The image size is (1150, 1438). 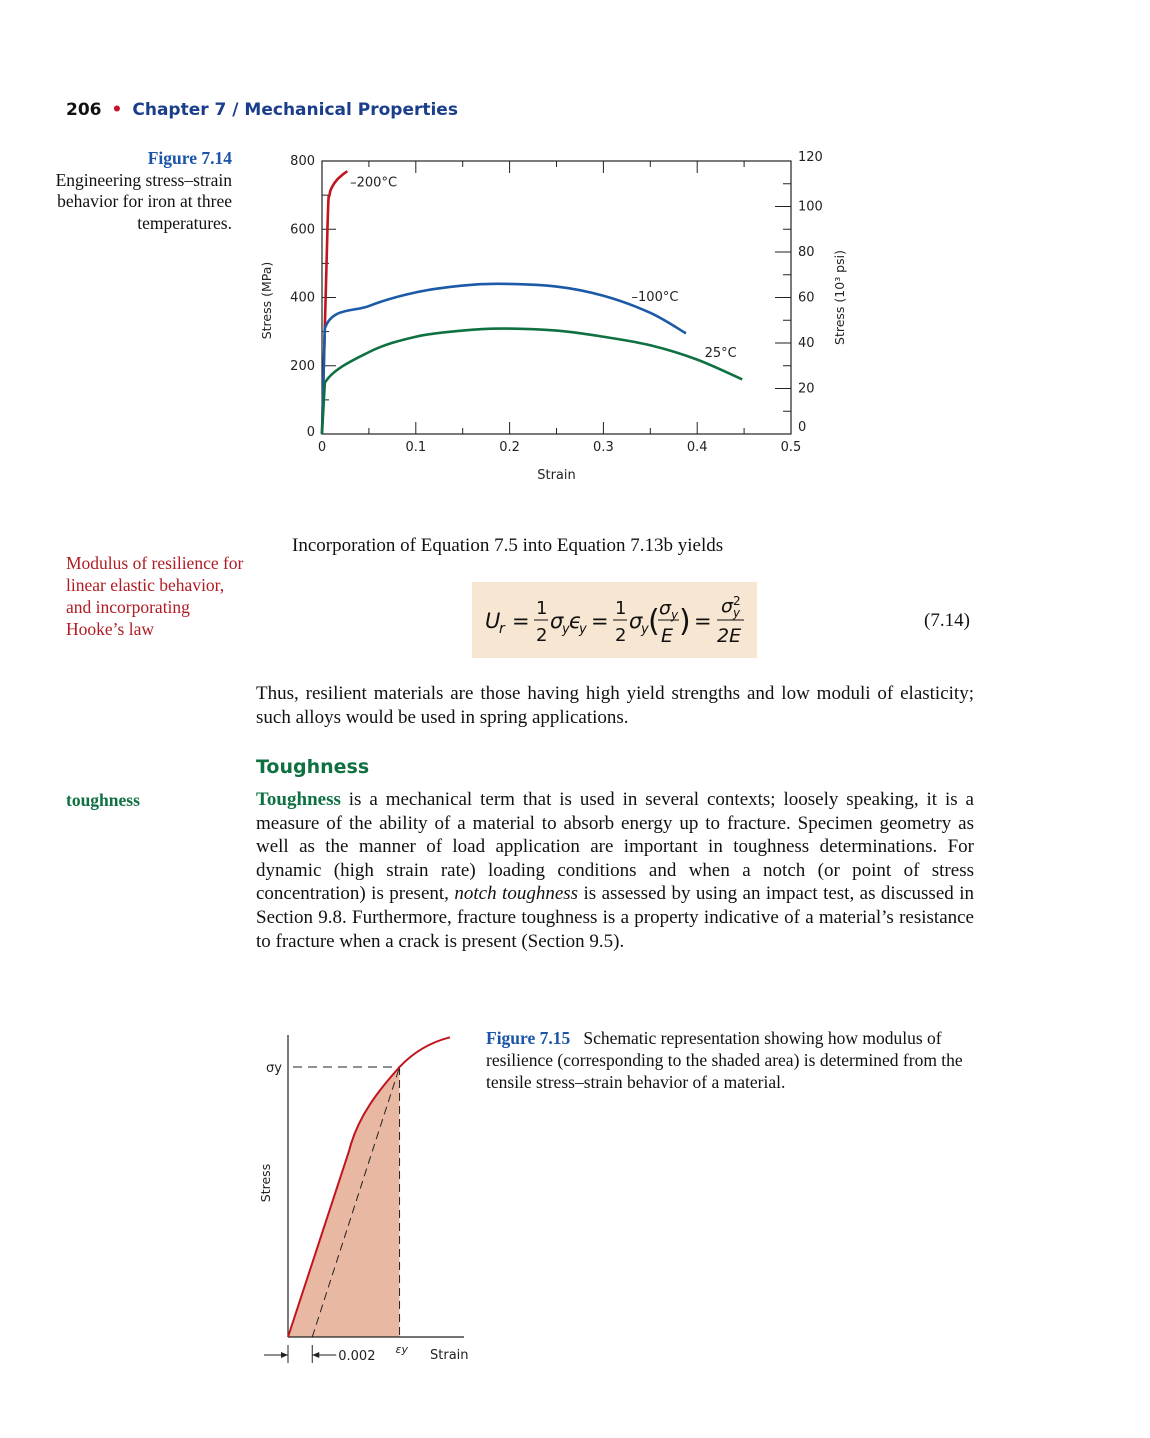 I want to click on x-tick-label: 0, so click(x=322, y=447).